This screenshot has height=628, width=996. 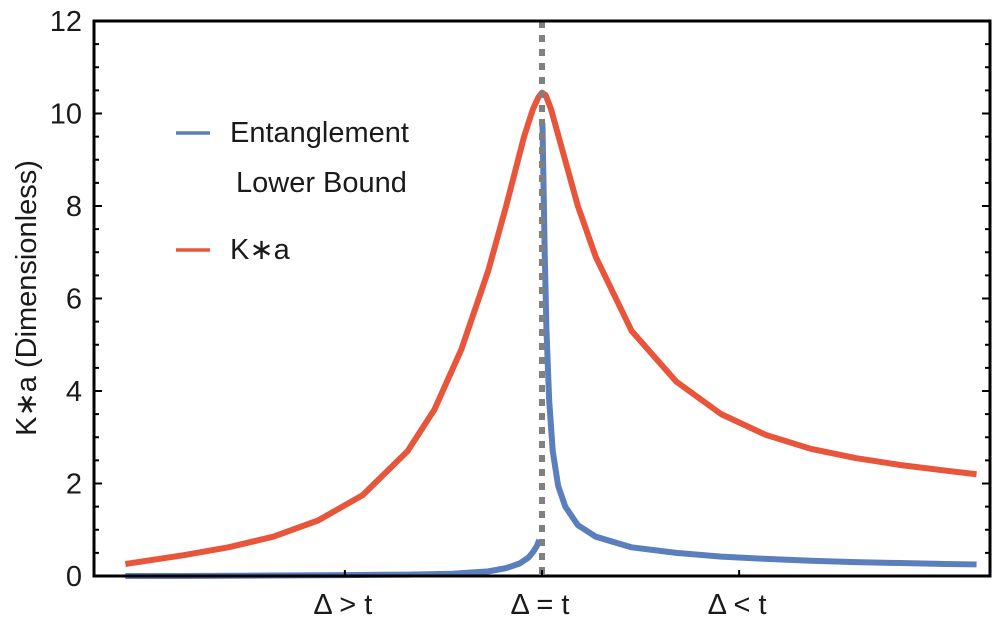 What do you see at coordinates (74, 392) in the screenshot?
I see `y-tick-label: 4` at bounding box center [74, 392].